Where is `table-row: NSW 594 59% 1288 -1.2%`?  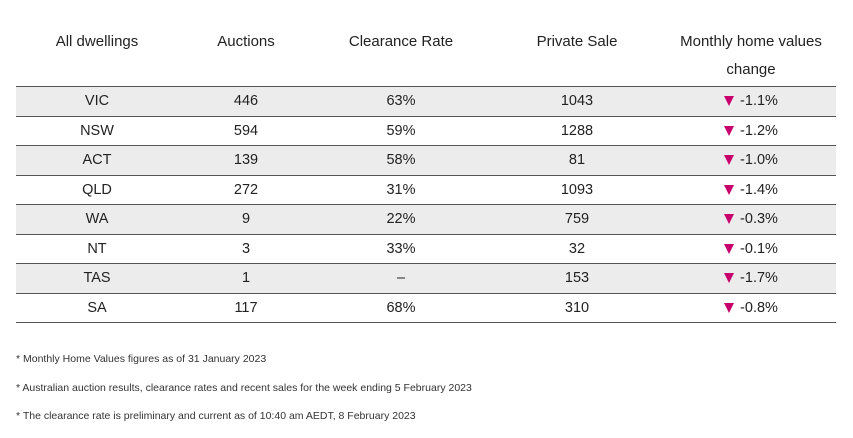 table-row: NSW 594 59% 1288 -1.2% is located at coordinates (426, 131).